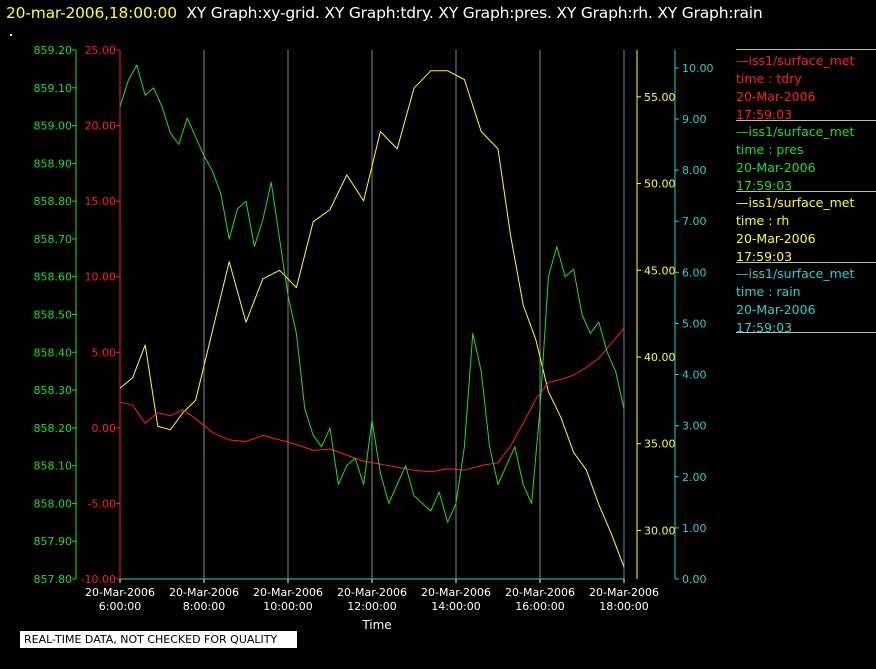 The height and width of the screenshot is (669, 876). What do you see at coordinates (104, 428) in the screenshot?
I see `tdry-tick-label: 0.00` at bounding box center [104, 428].